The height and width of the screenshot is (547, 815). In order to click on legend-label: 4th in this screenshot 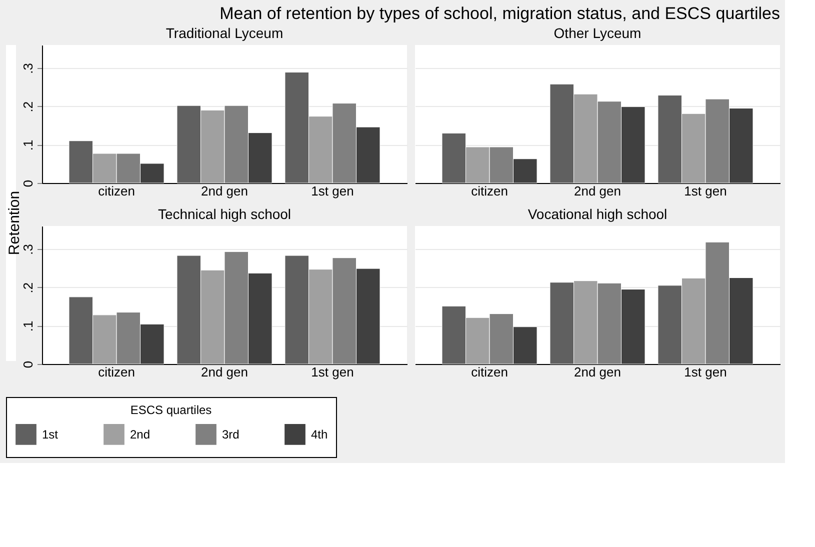, I will do `click(319, 434)`.